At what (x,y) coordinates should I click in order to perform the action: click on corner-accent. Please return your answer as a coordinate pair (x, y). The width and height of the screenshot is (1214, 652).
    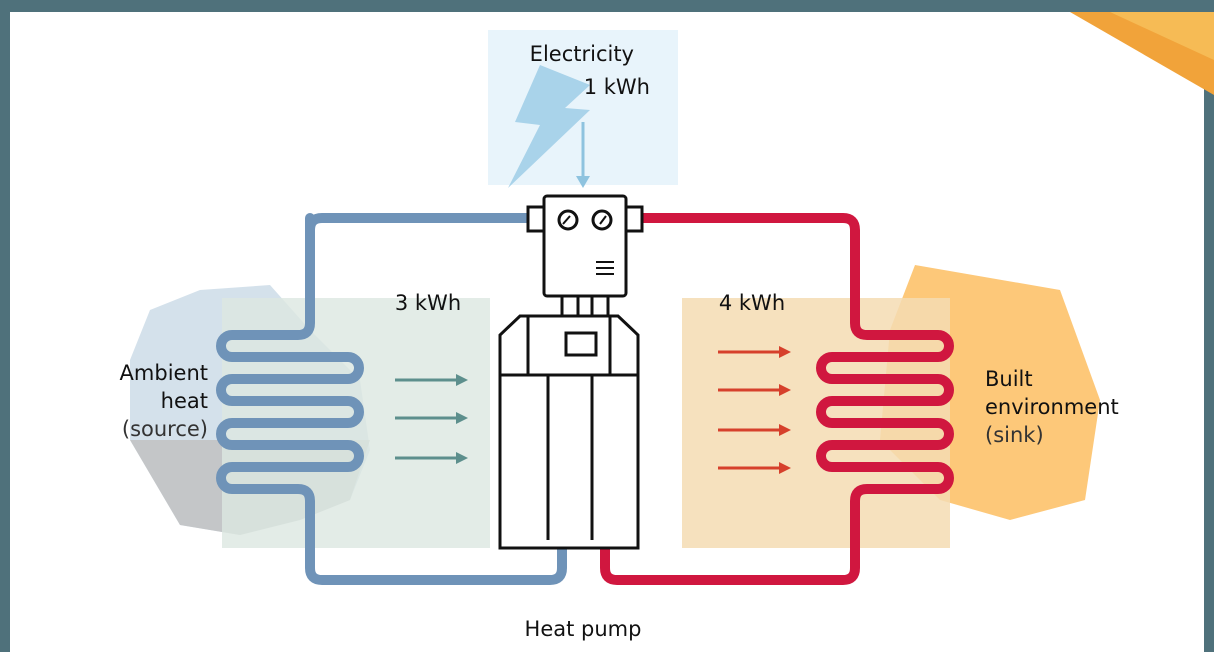
    Looking at the image, I should click on (1162, 36).